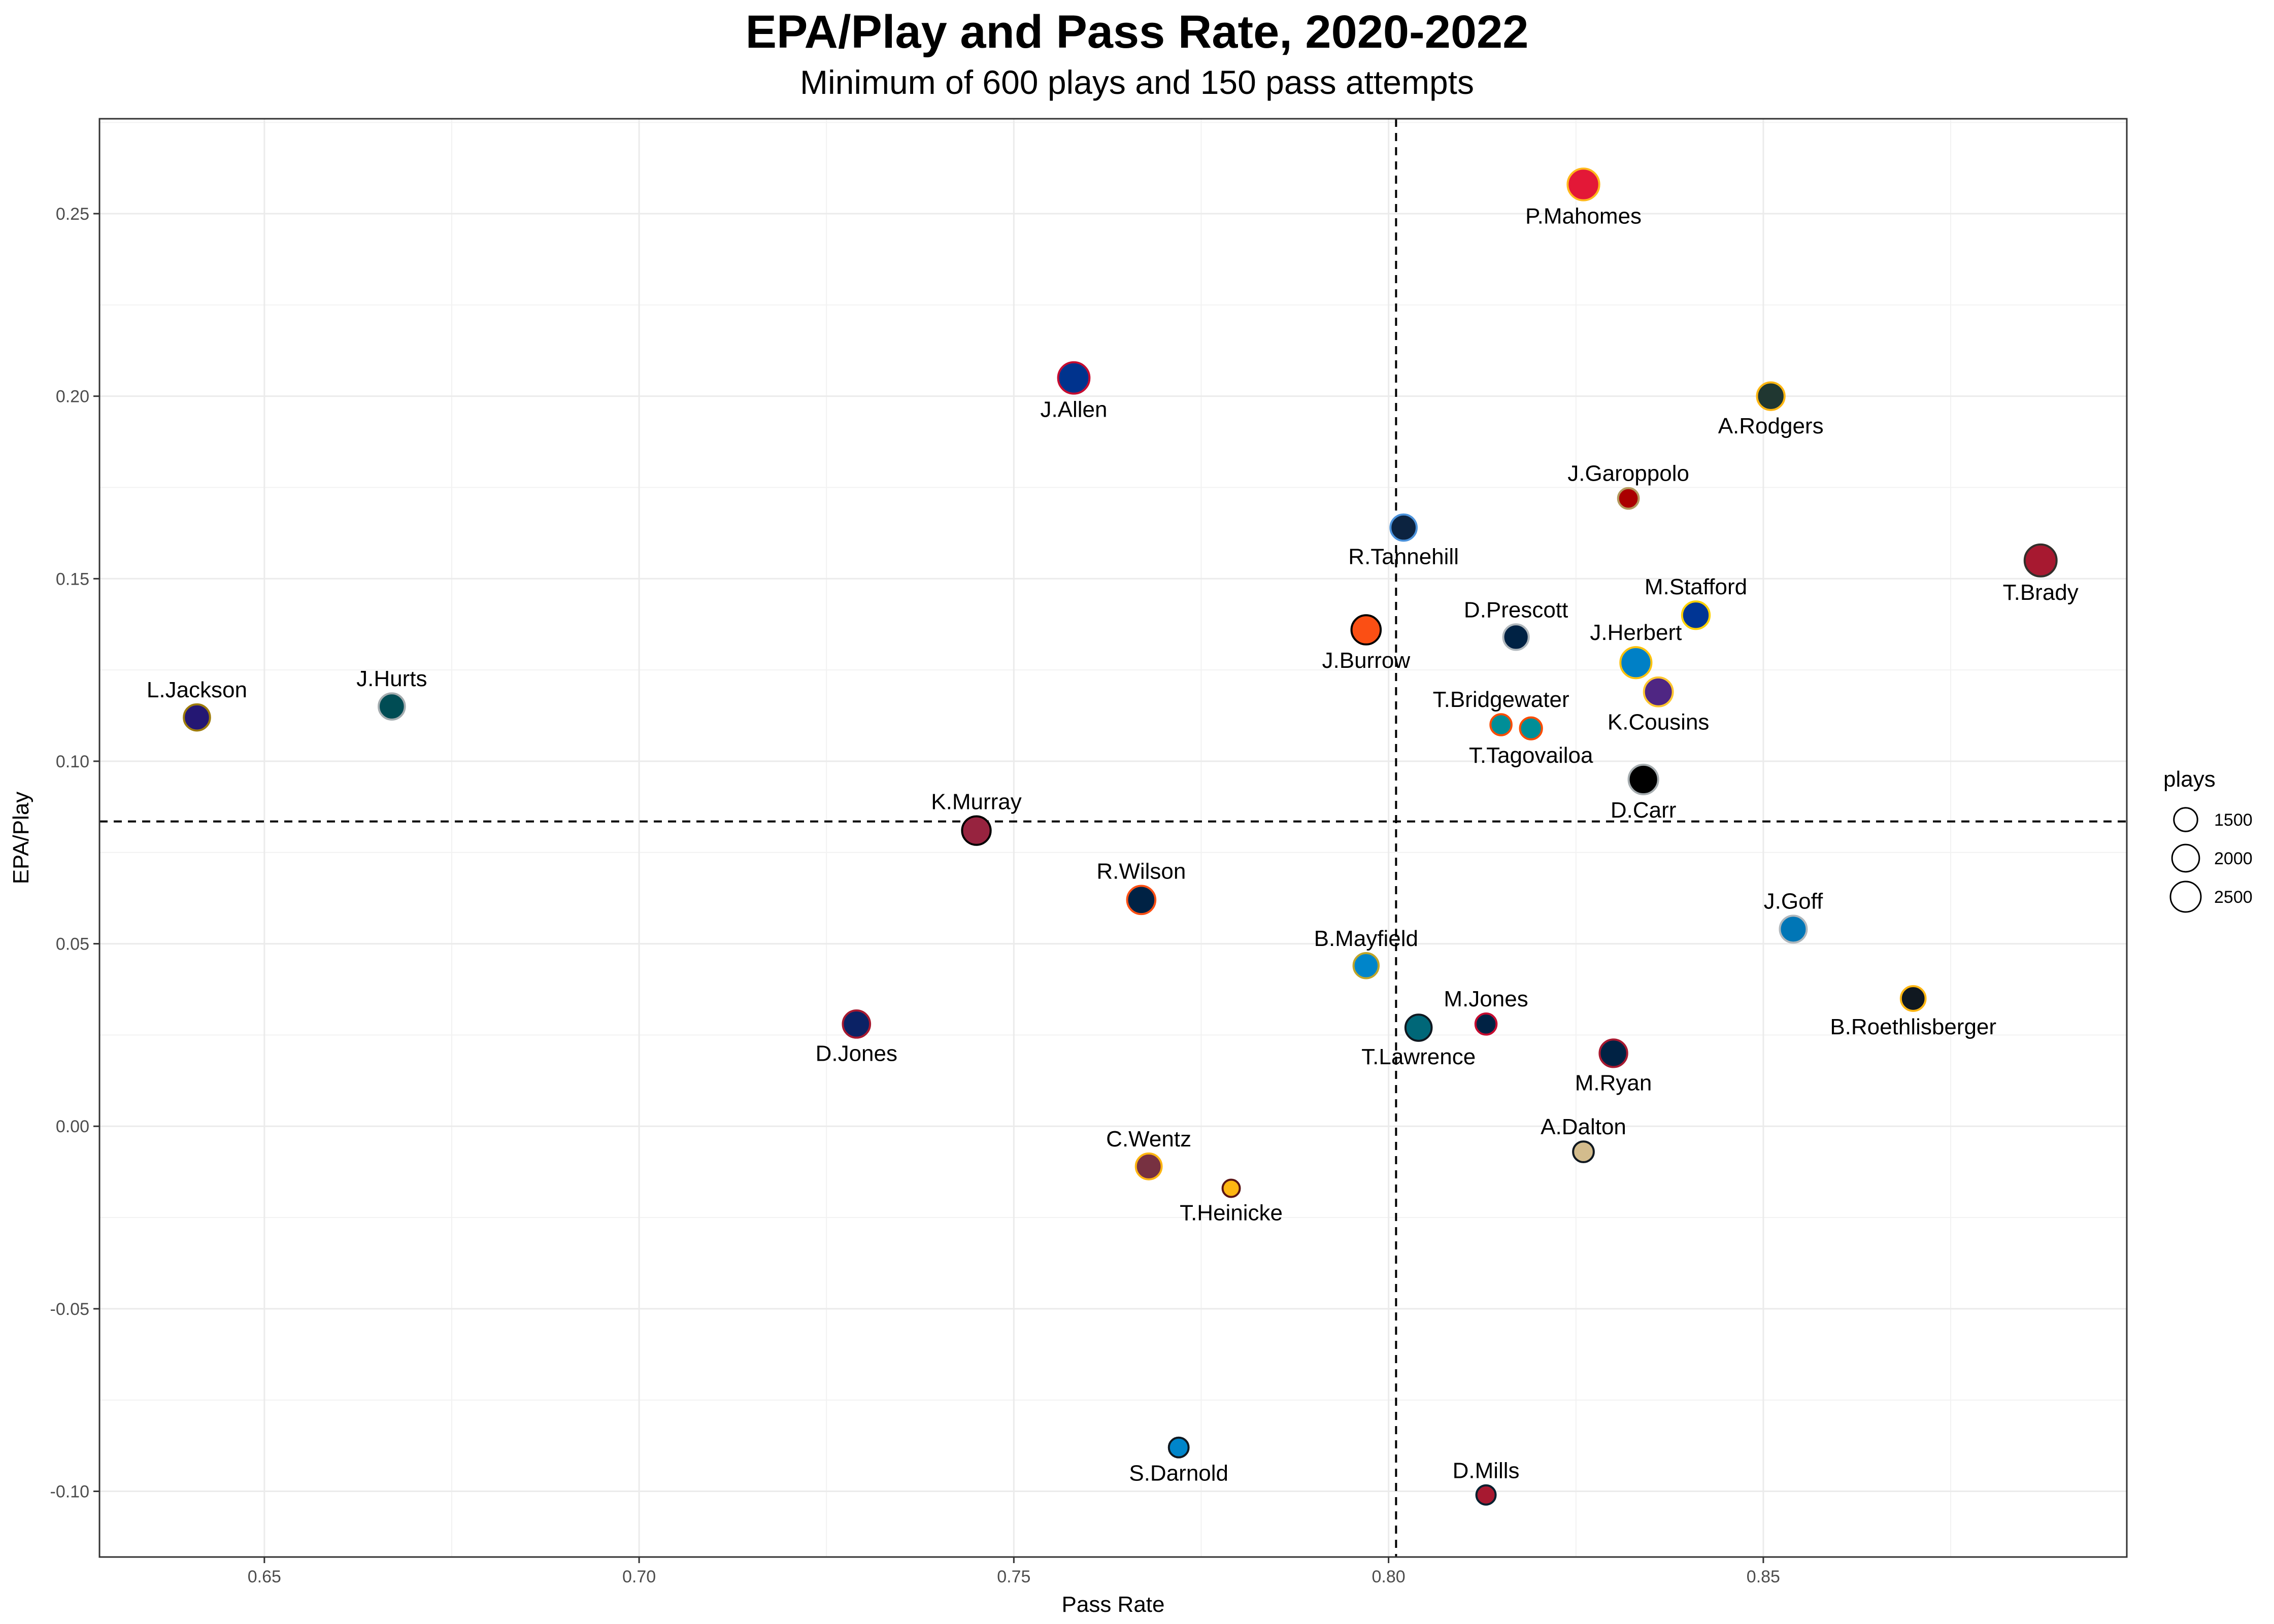 The height and width of the screenshot is (1624, 2274). I want to click on legend-title: plays, so click(2189, 779).